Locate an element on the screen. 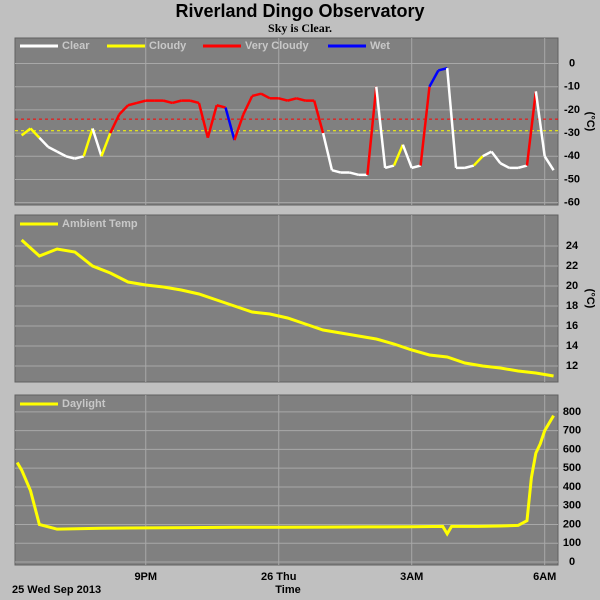  y-tick-label: 16 is located at coordinates (572, 326).